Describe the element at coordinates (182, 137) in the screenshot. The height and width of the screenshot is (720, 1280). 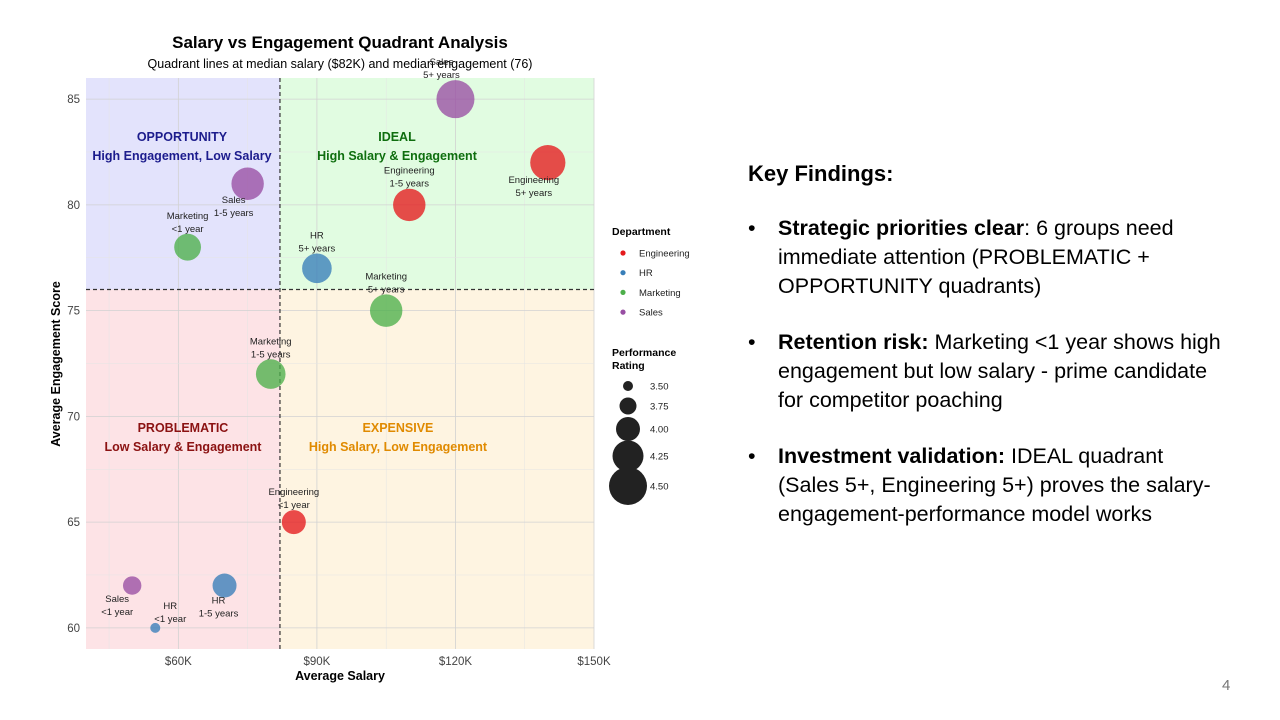
I see `quadrant-opportunity-title: OPPORTUNITY` at that location.